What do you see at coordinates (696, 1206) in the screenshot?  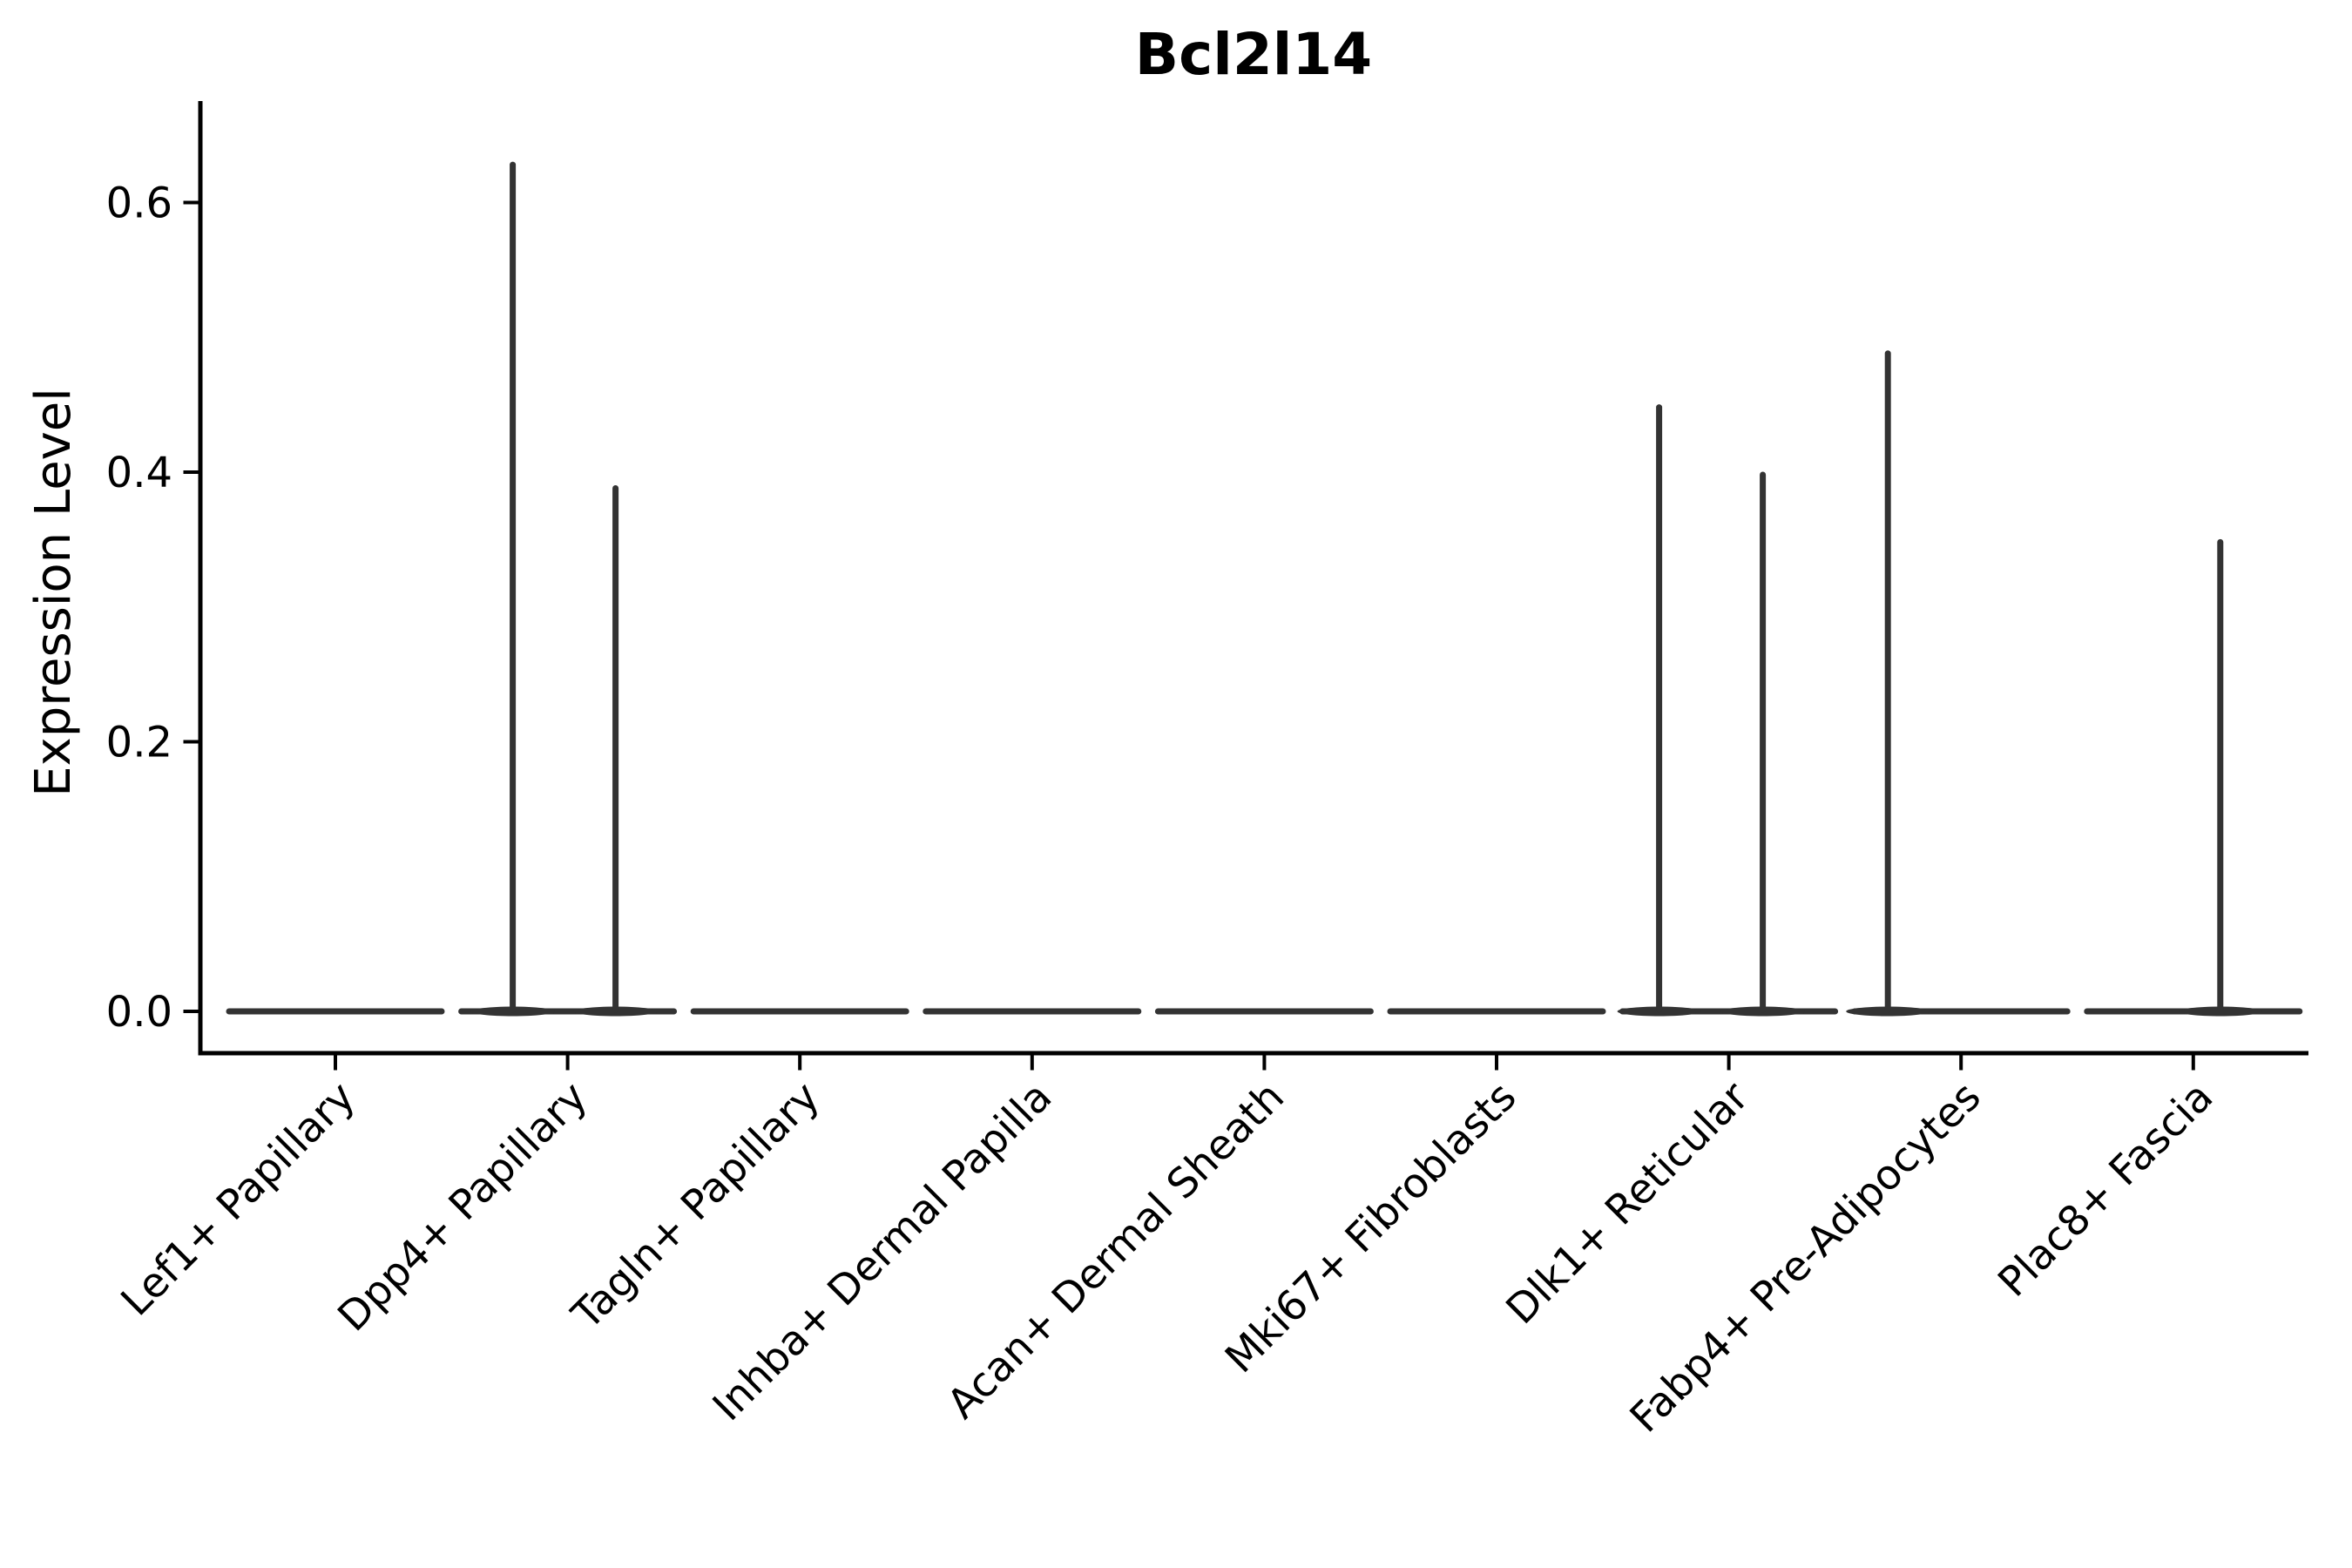 I see `x-category-label: Tagln+ Papillary` at bounding box center [696, 1206].